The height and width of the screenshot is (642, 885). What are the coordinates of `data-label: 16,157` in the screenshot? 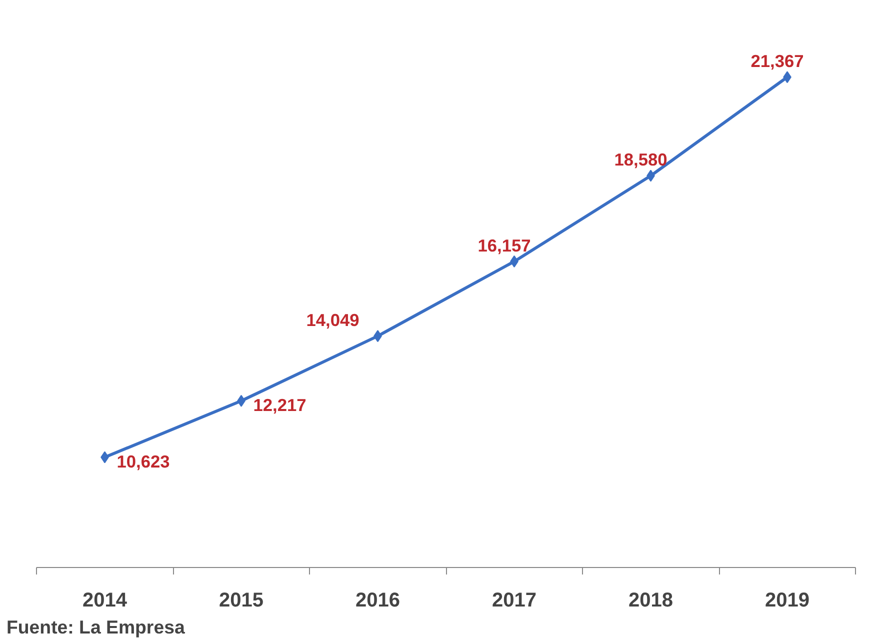 It's located at (504, 245).